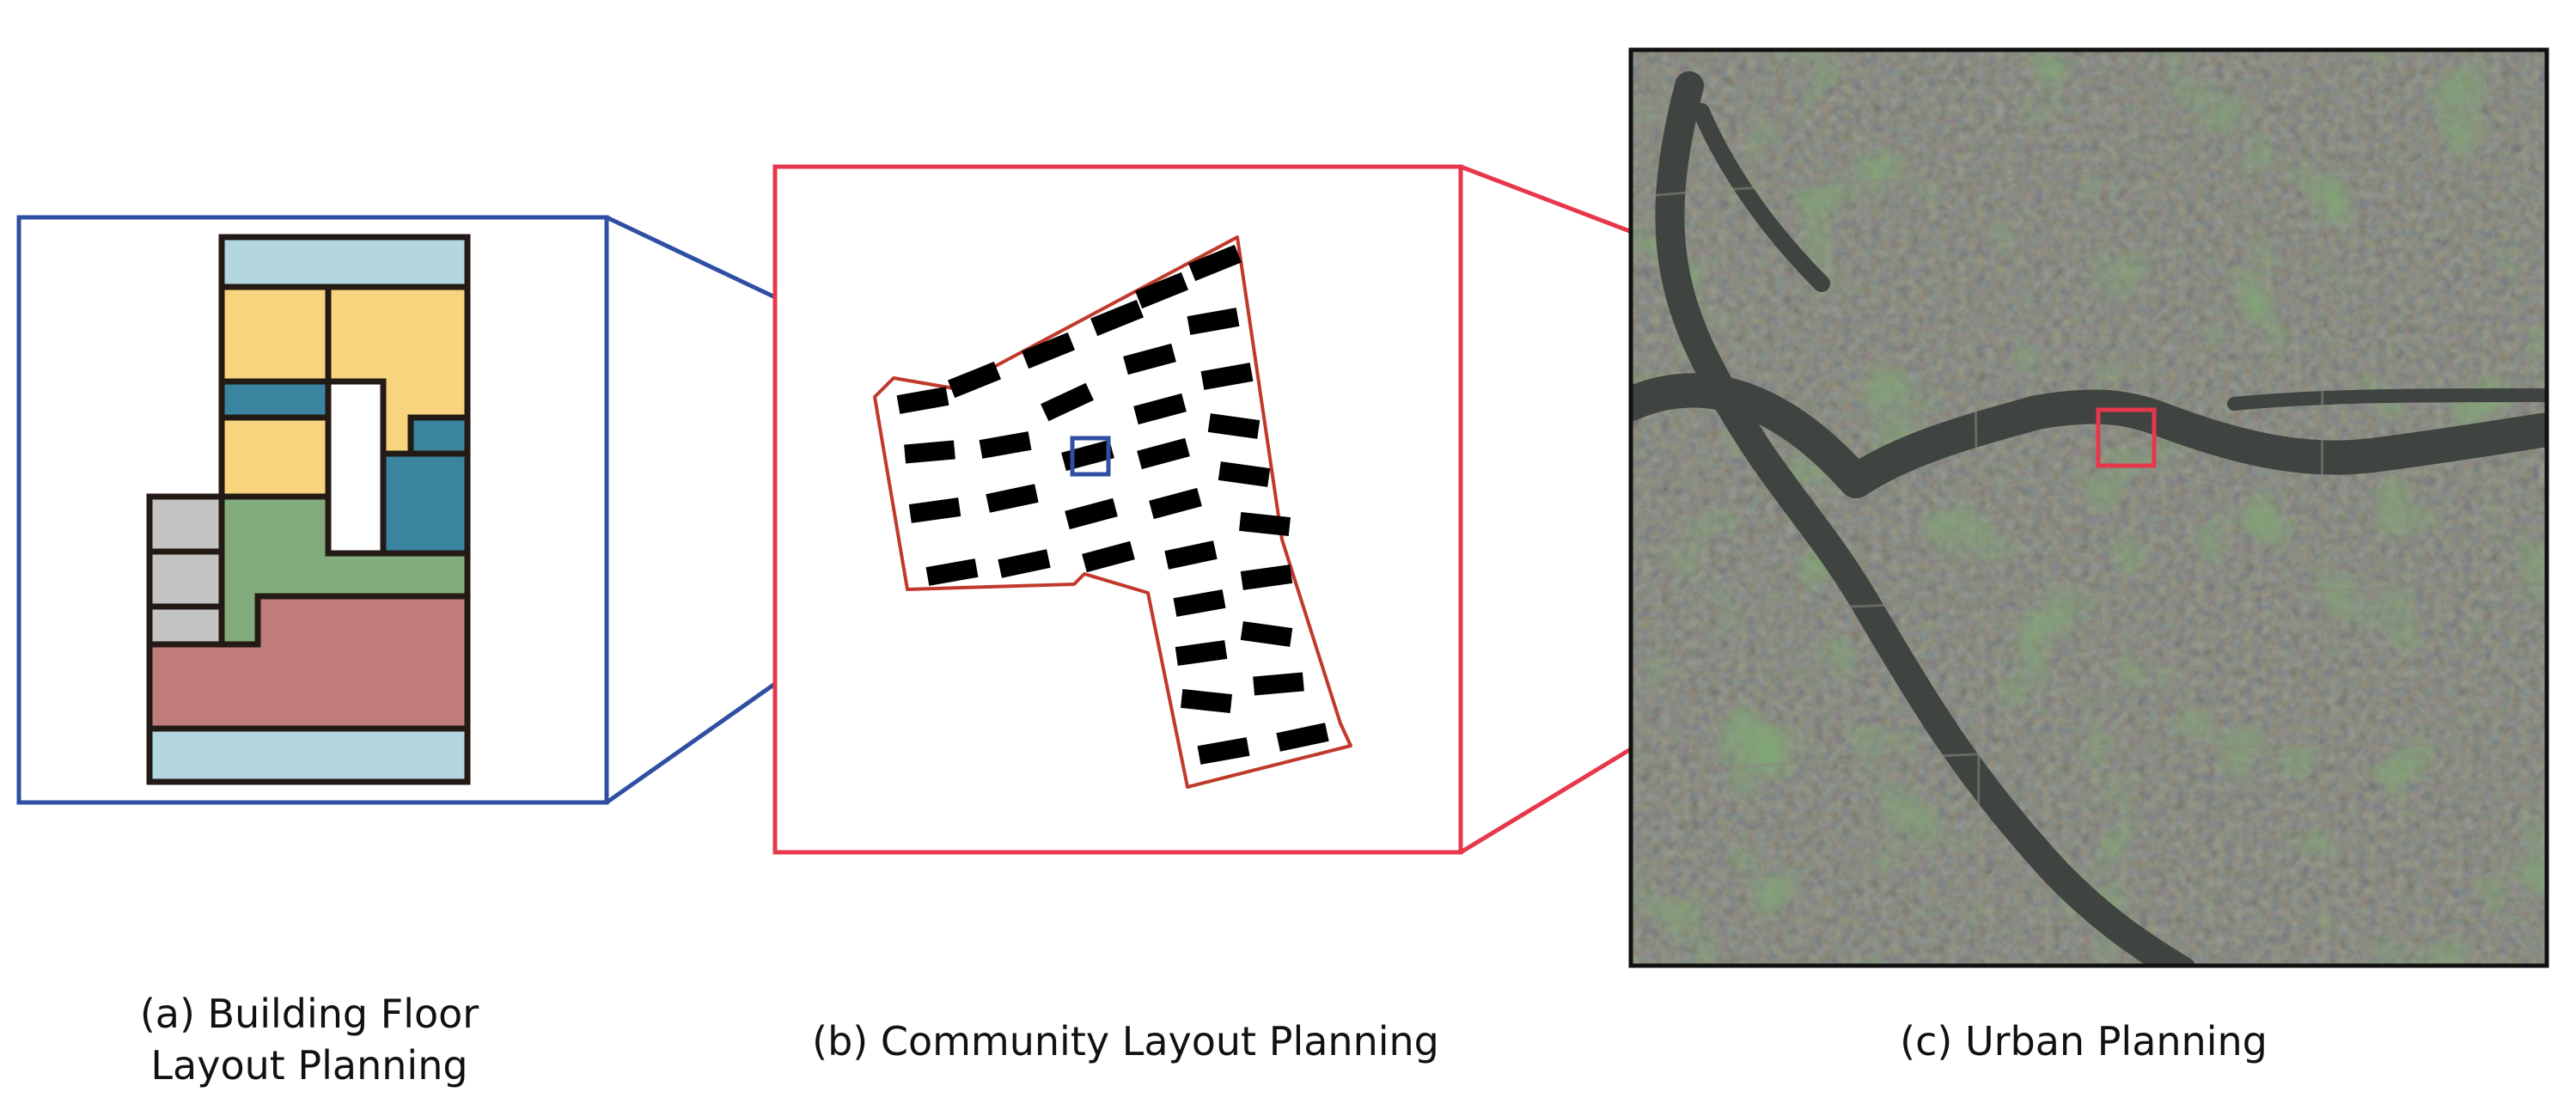 This screenshot has height=1098, width=2576. Describe the element at coordinates (275, 399) in the screenshot. I see `room-teal-left` at that location.